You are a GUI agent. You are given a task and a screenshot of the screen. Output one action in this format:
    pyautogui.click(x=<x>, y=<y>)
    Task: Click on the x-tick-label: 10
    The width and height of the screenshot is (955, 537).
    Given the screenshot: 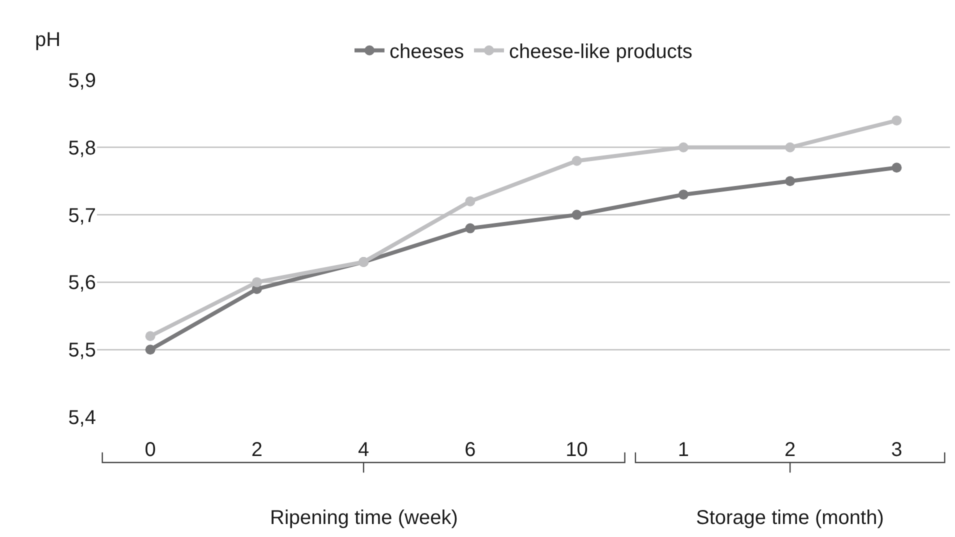 What is the action you would take?
    pyautogui.click(x=577, y=450)
    